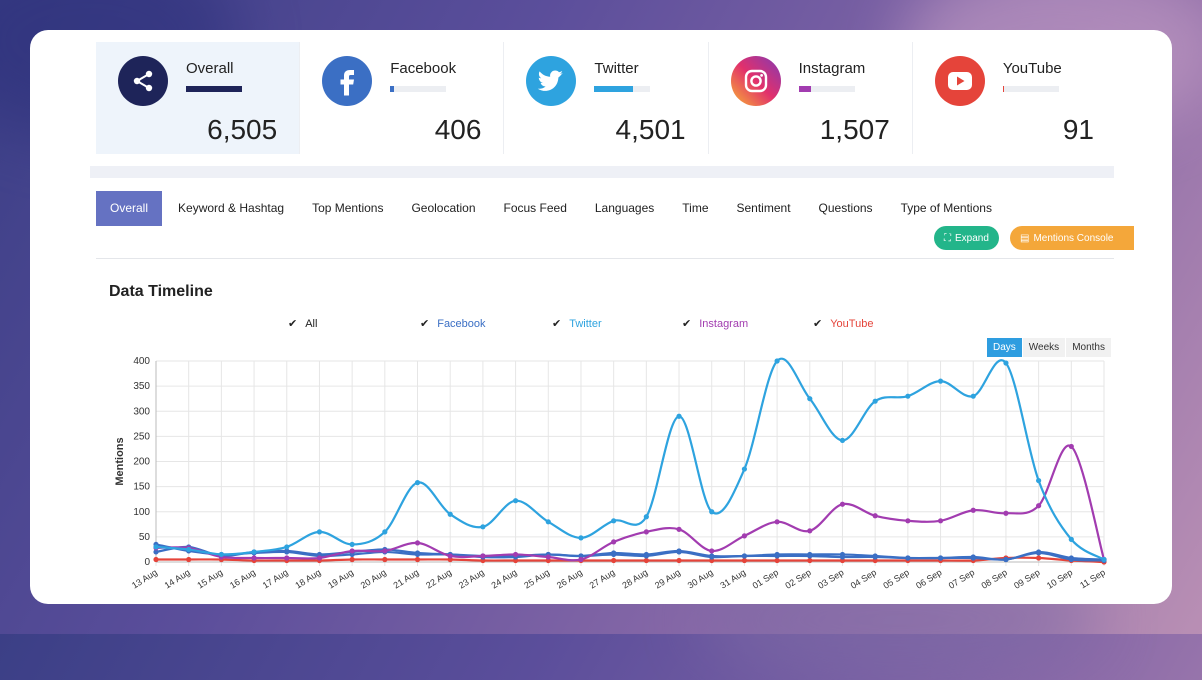 This screenshot has height=680, width=1202. What do you see at coordinates (797, 579) in the screenshot?
I see `x-tick-label: 02 Sep` at bounding box center [797, 579].